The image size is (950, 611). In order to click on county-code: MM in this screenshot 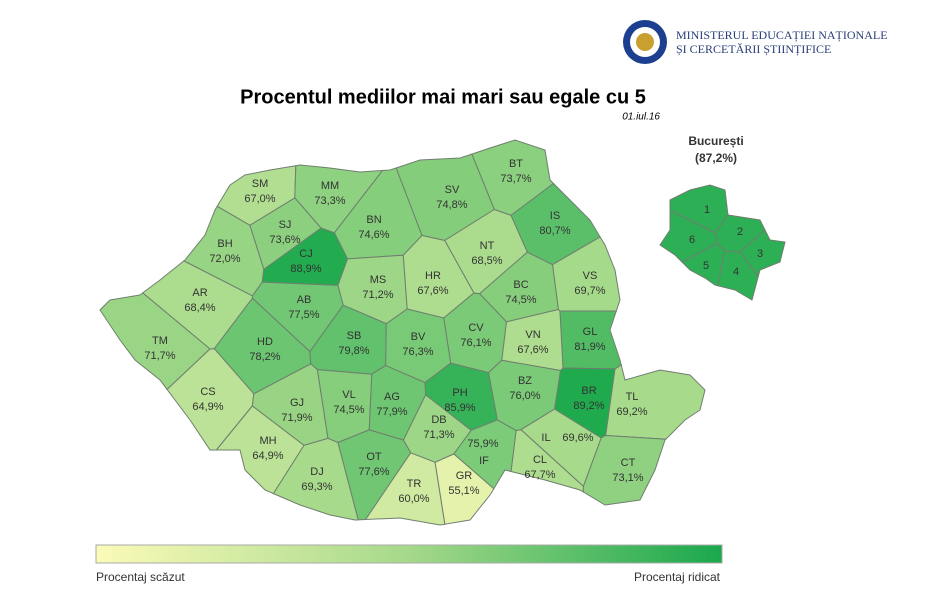, I will do `click(330, 186)`.